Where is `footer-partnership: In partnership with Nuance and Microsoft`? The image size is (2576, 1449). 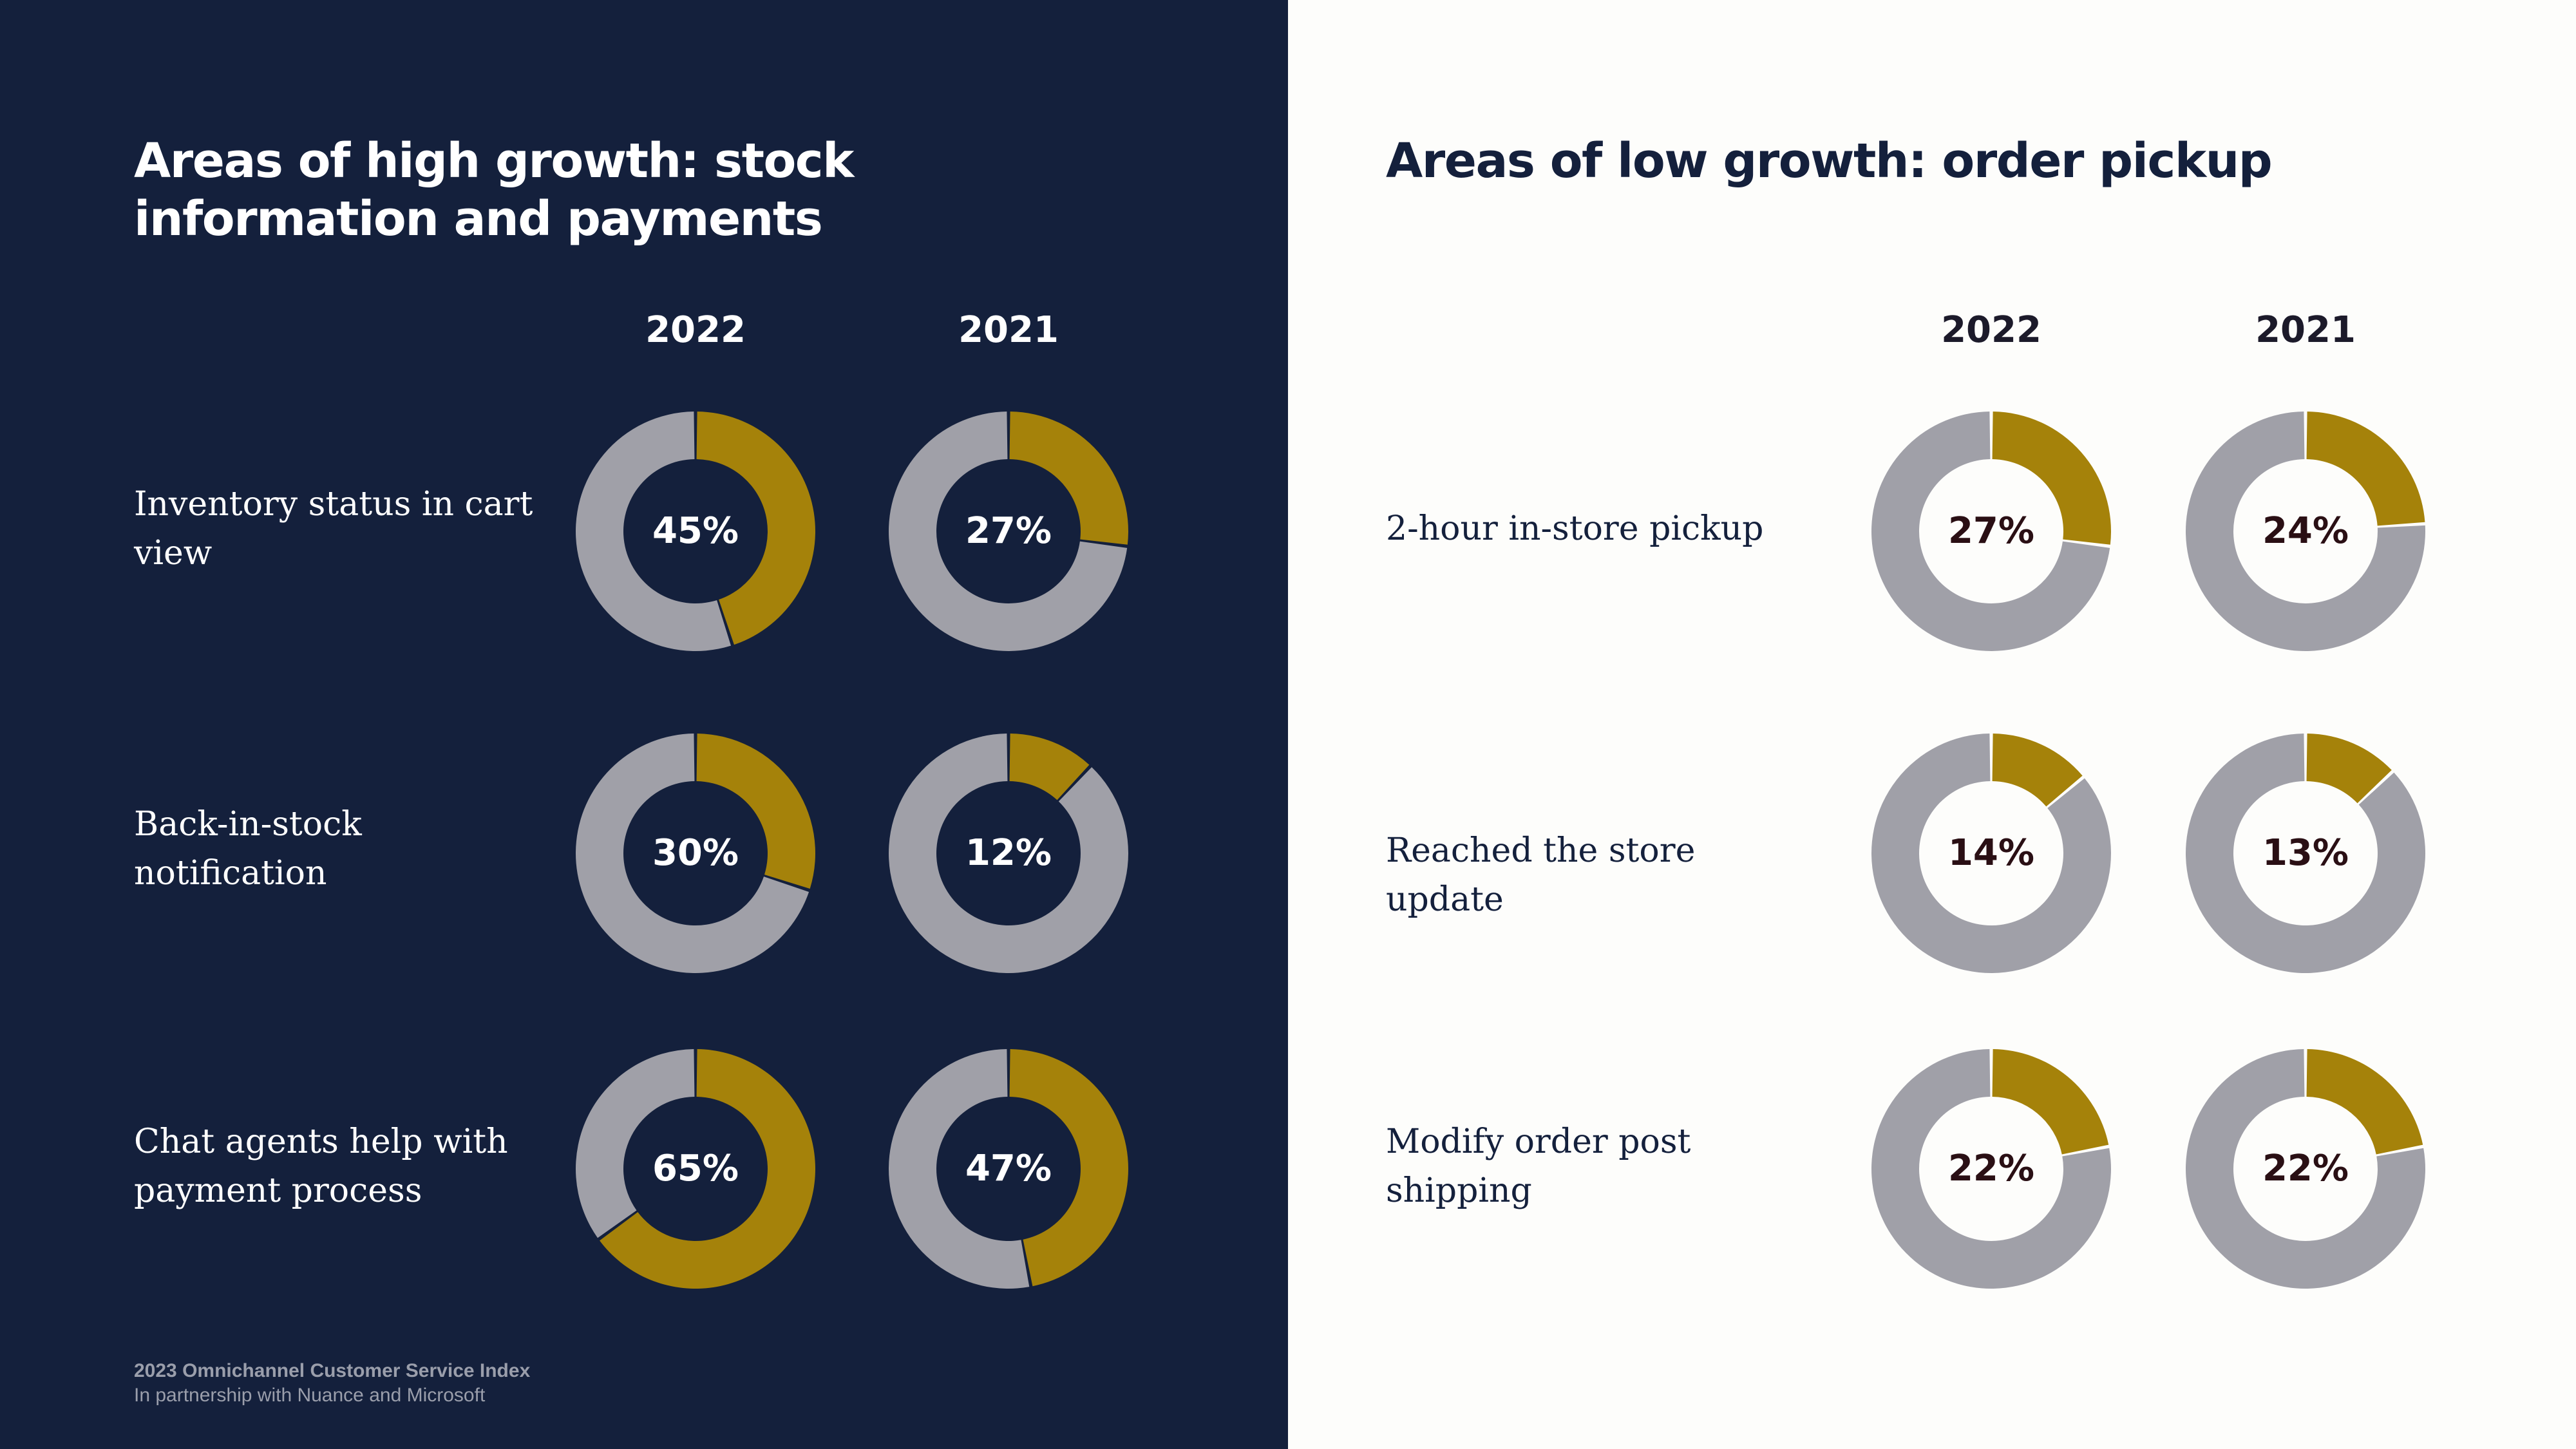
footer-partnership: In partnership with Nuance and Microsoft is located at coordinates (310, 1395).